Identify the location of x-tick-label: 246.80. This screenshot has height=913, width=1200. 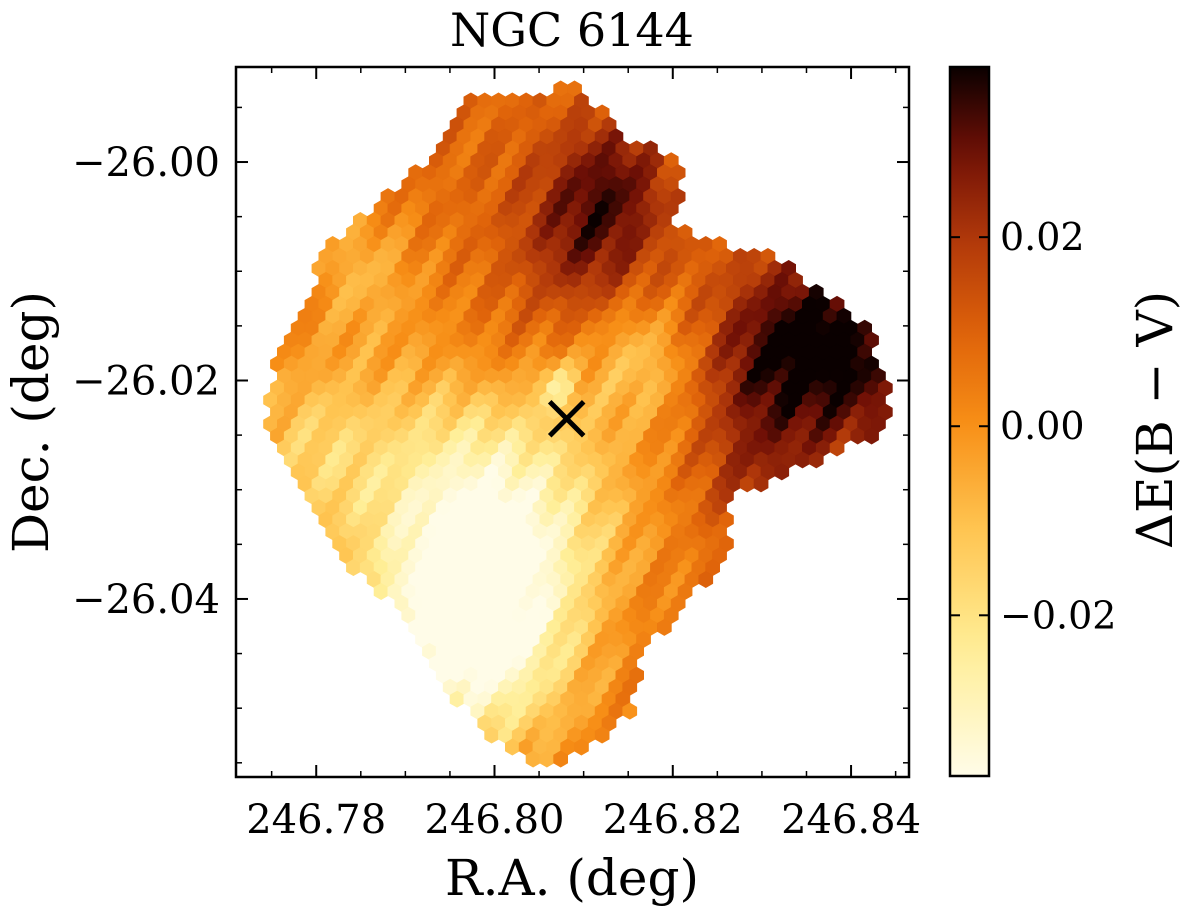
(495, 820).